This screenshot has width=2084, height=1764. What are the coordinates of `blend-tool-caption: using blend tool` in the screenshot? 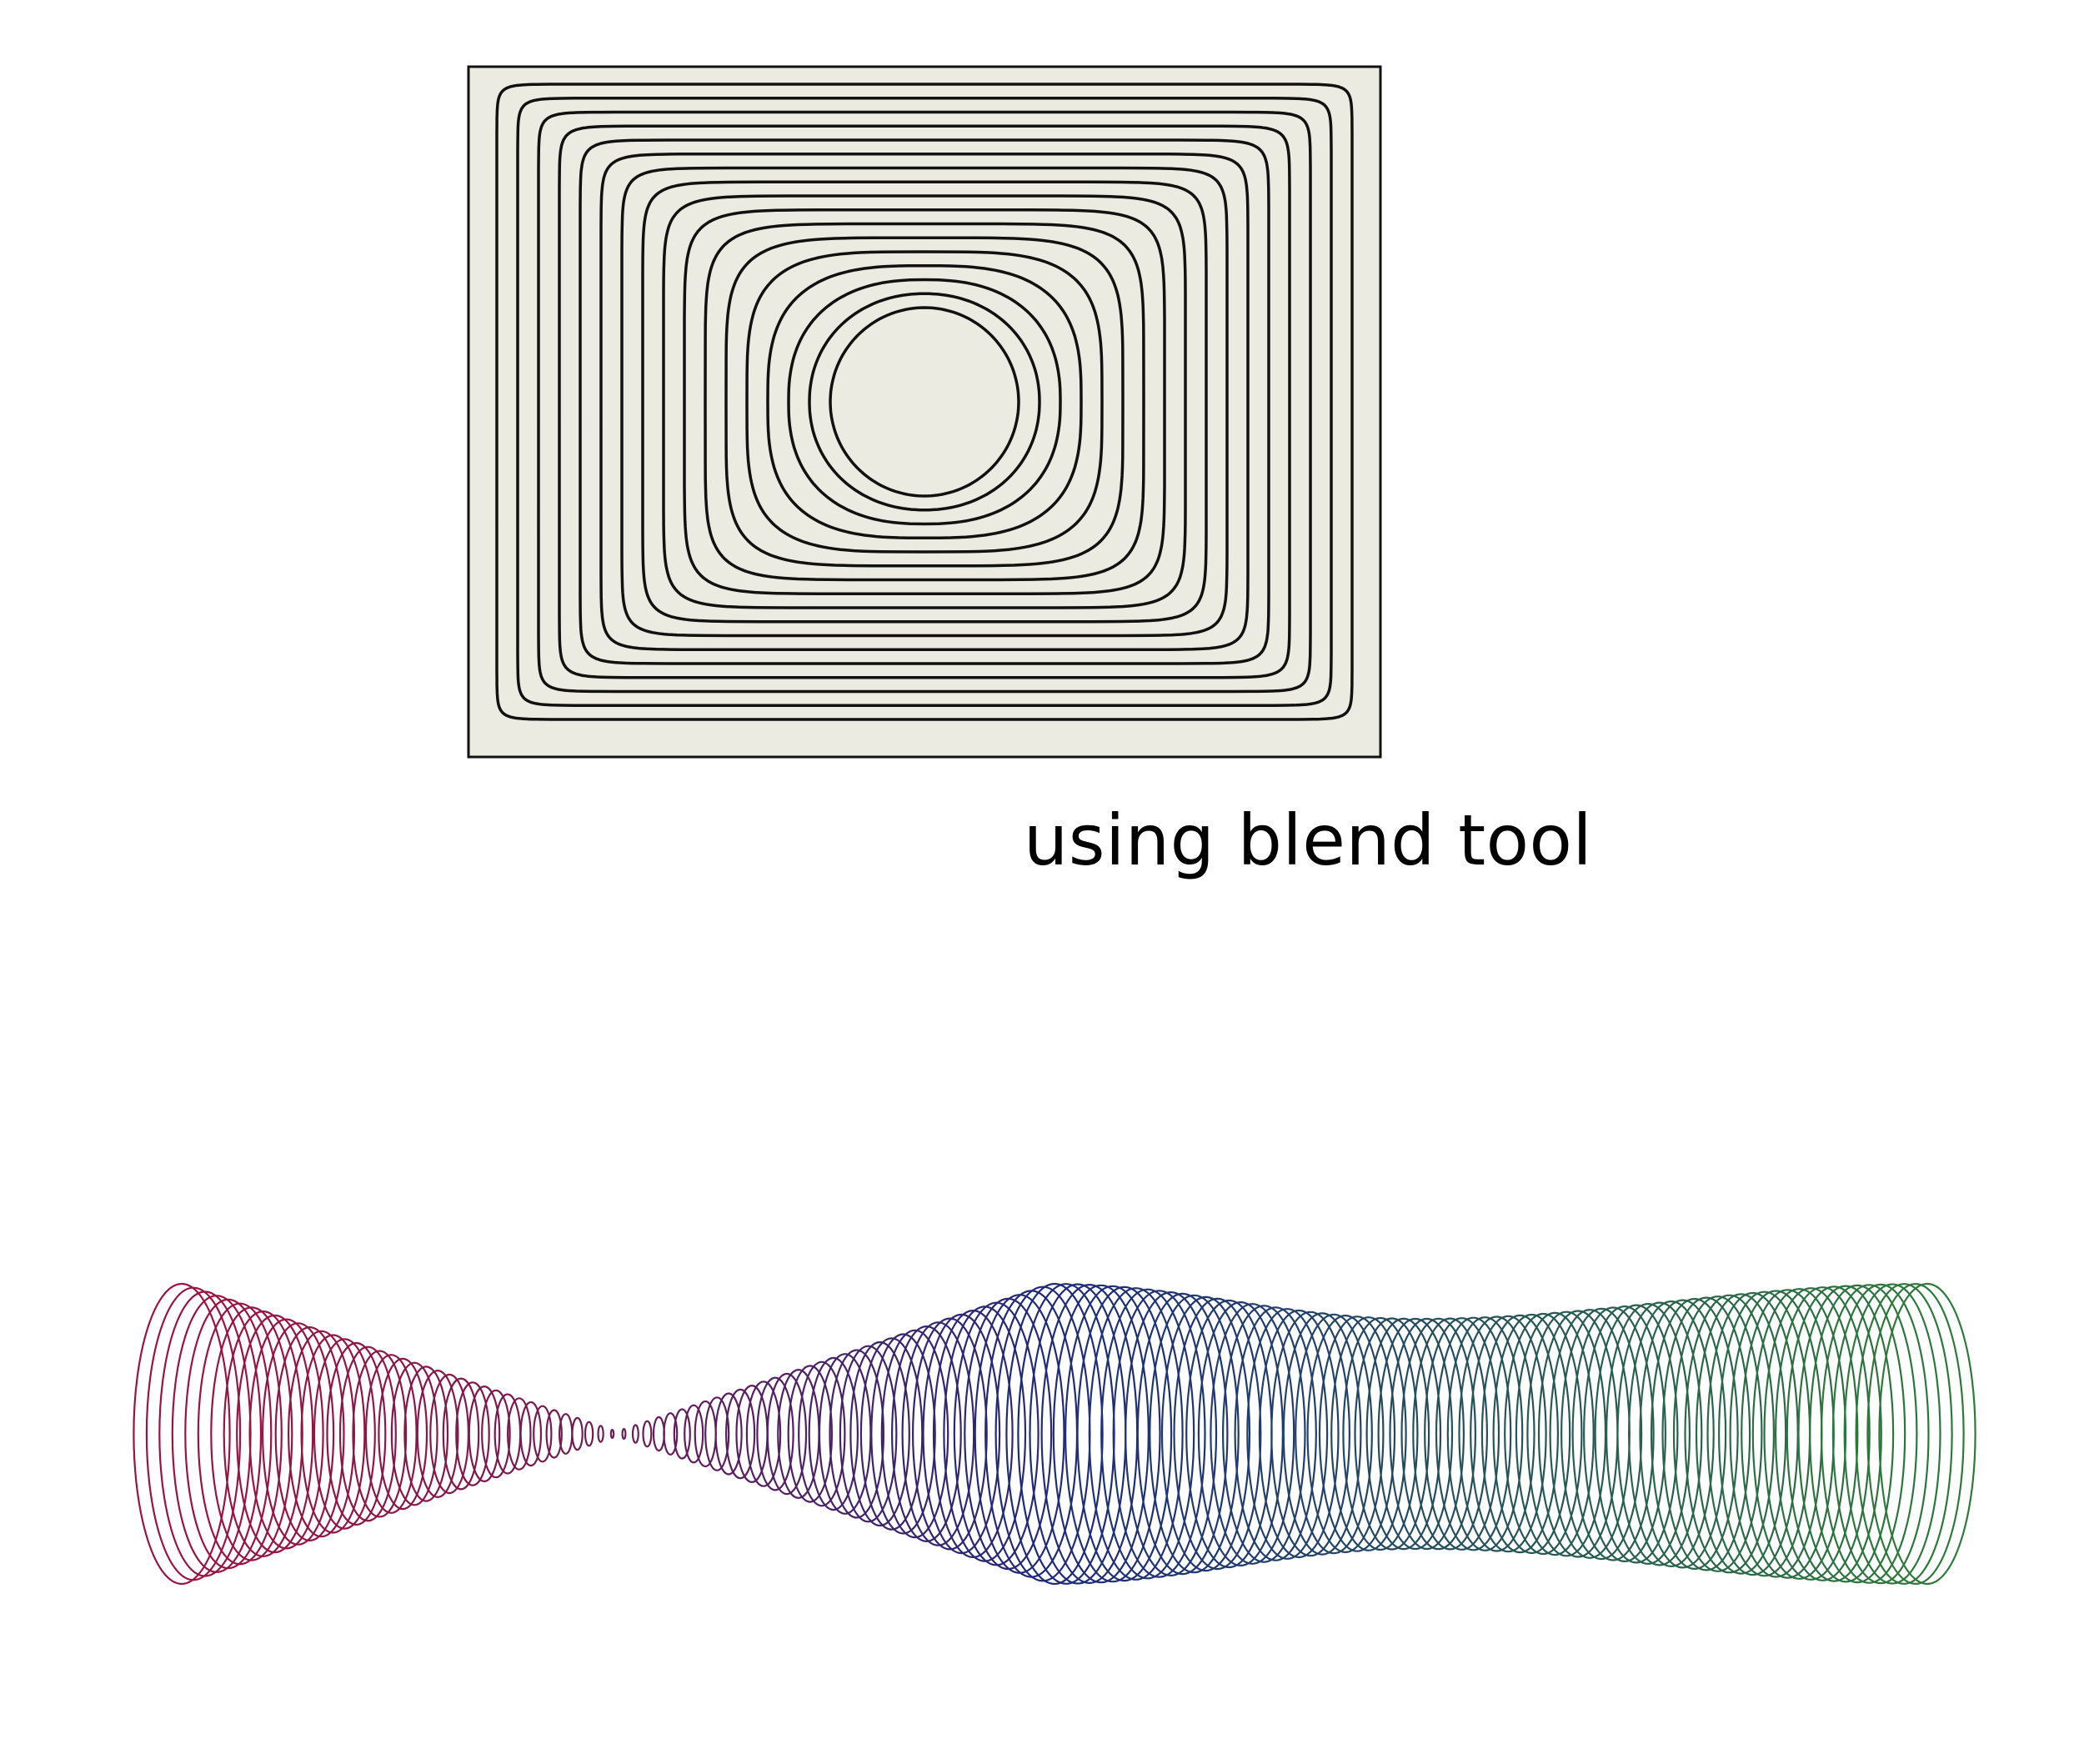 It's located at (1308, 840).